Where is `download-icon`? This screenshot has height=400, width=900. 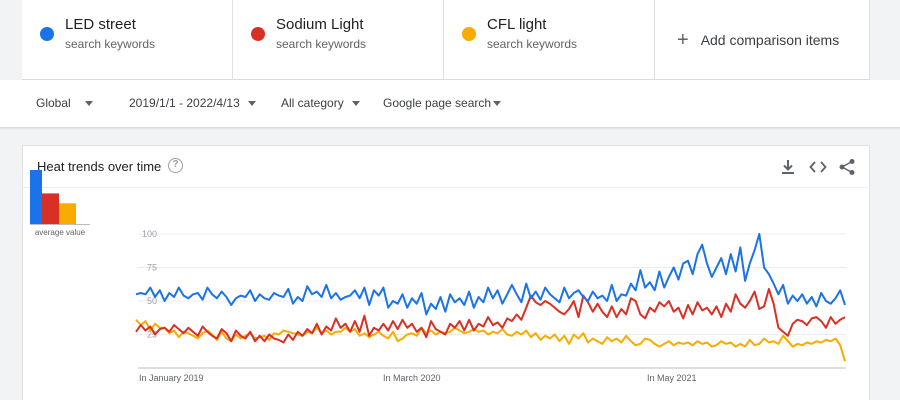
download-icon is located at coordinates (788, 167).